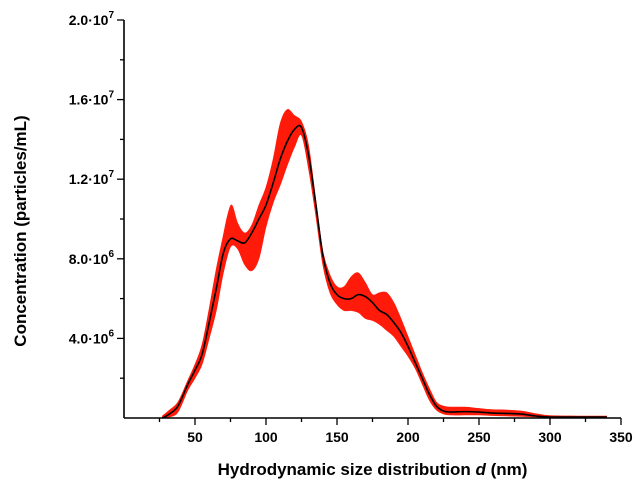  I want to click on y-tick-label: 2.0·10⁷, so click(92, 19).